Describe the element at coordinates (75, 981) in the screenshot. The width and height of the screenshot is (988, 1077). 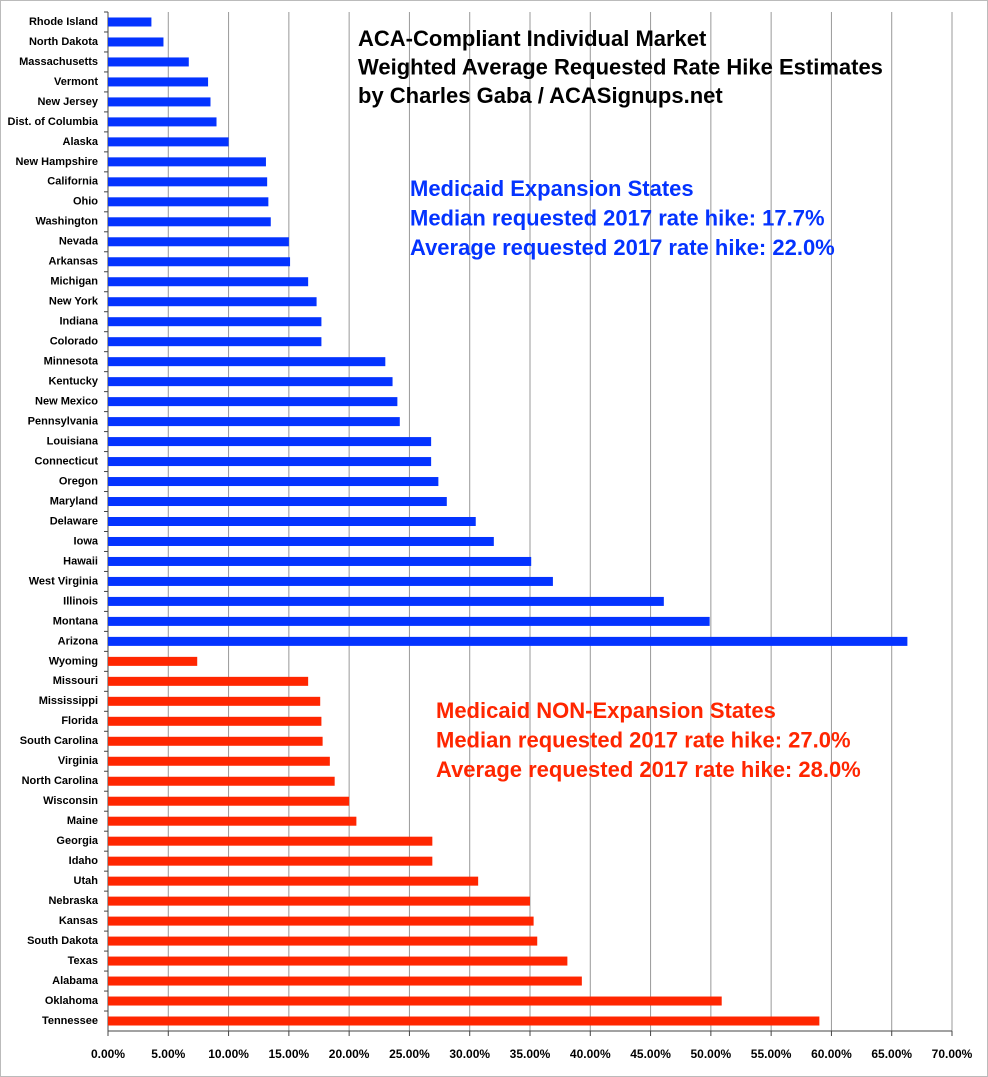
I see `y-tick-label: Alabama` at that location.